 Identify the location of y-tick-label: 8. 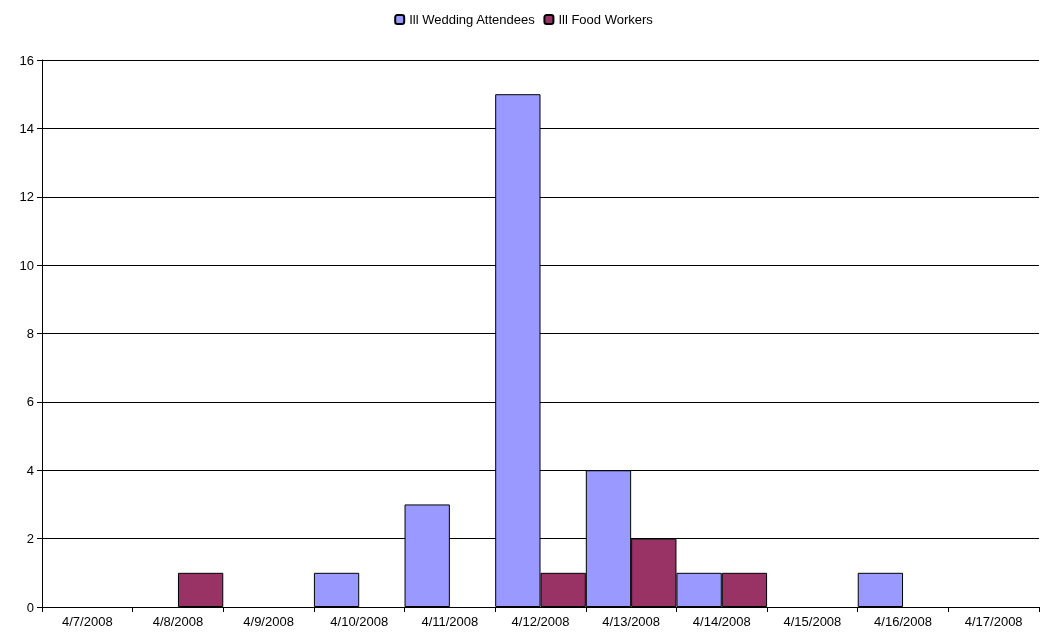
(30, 333).